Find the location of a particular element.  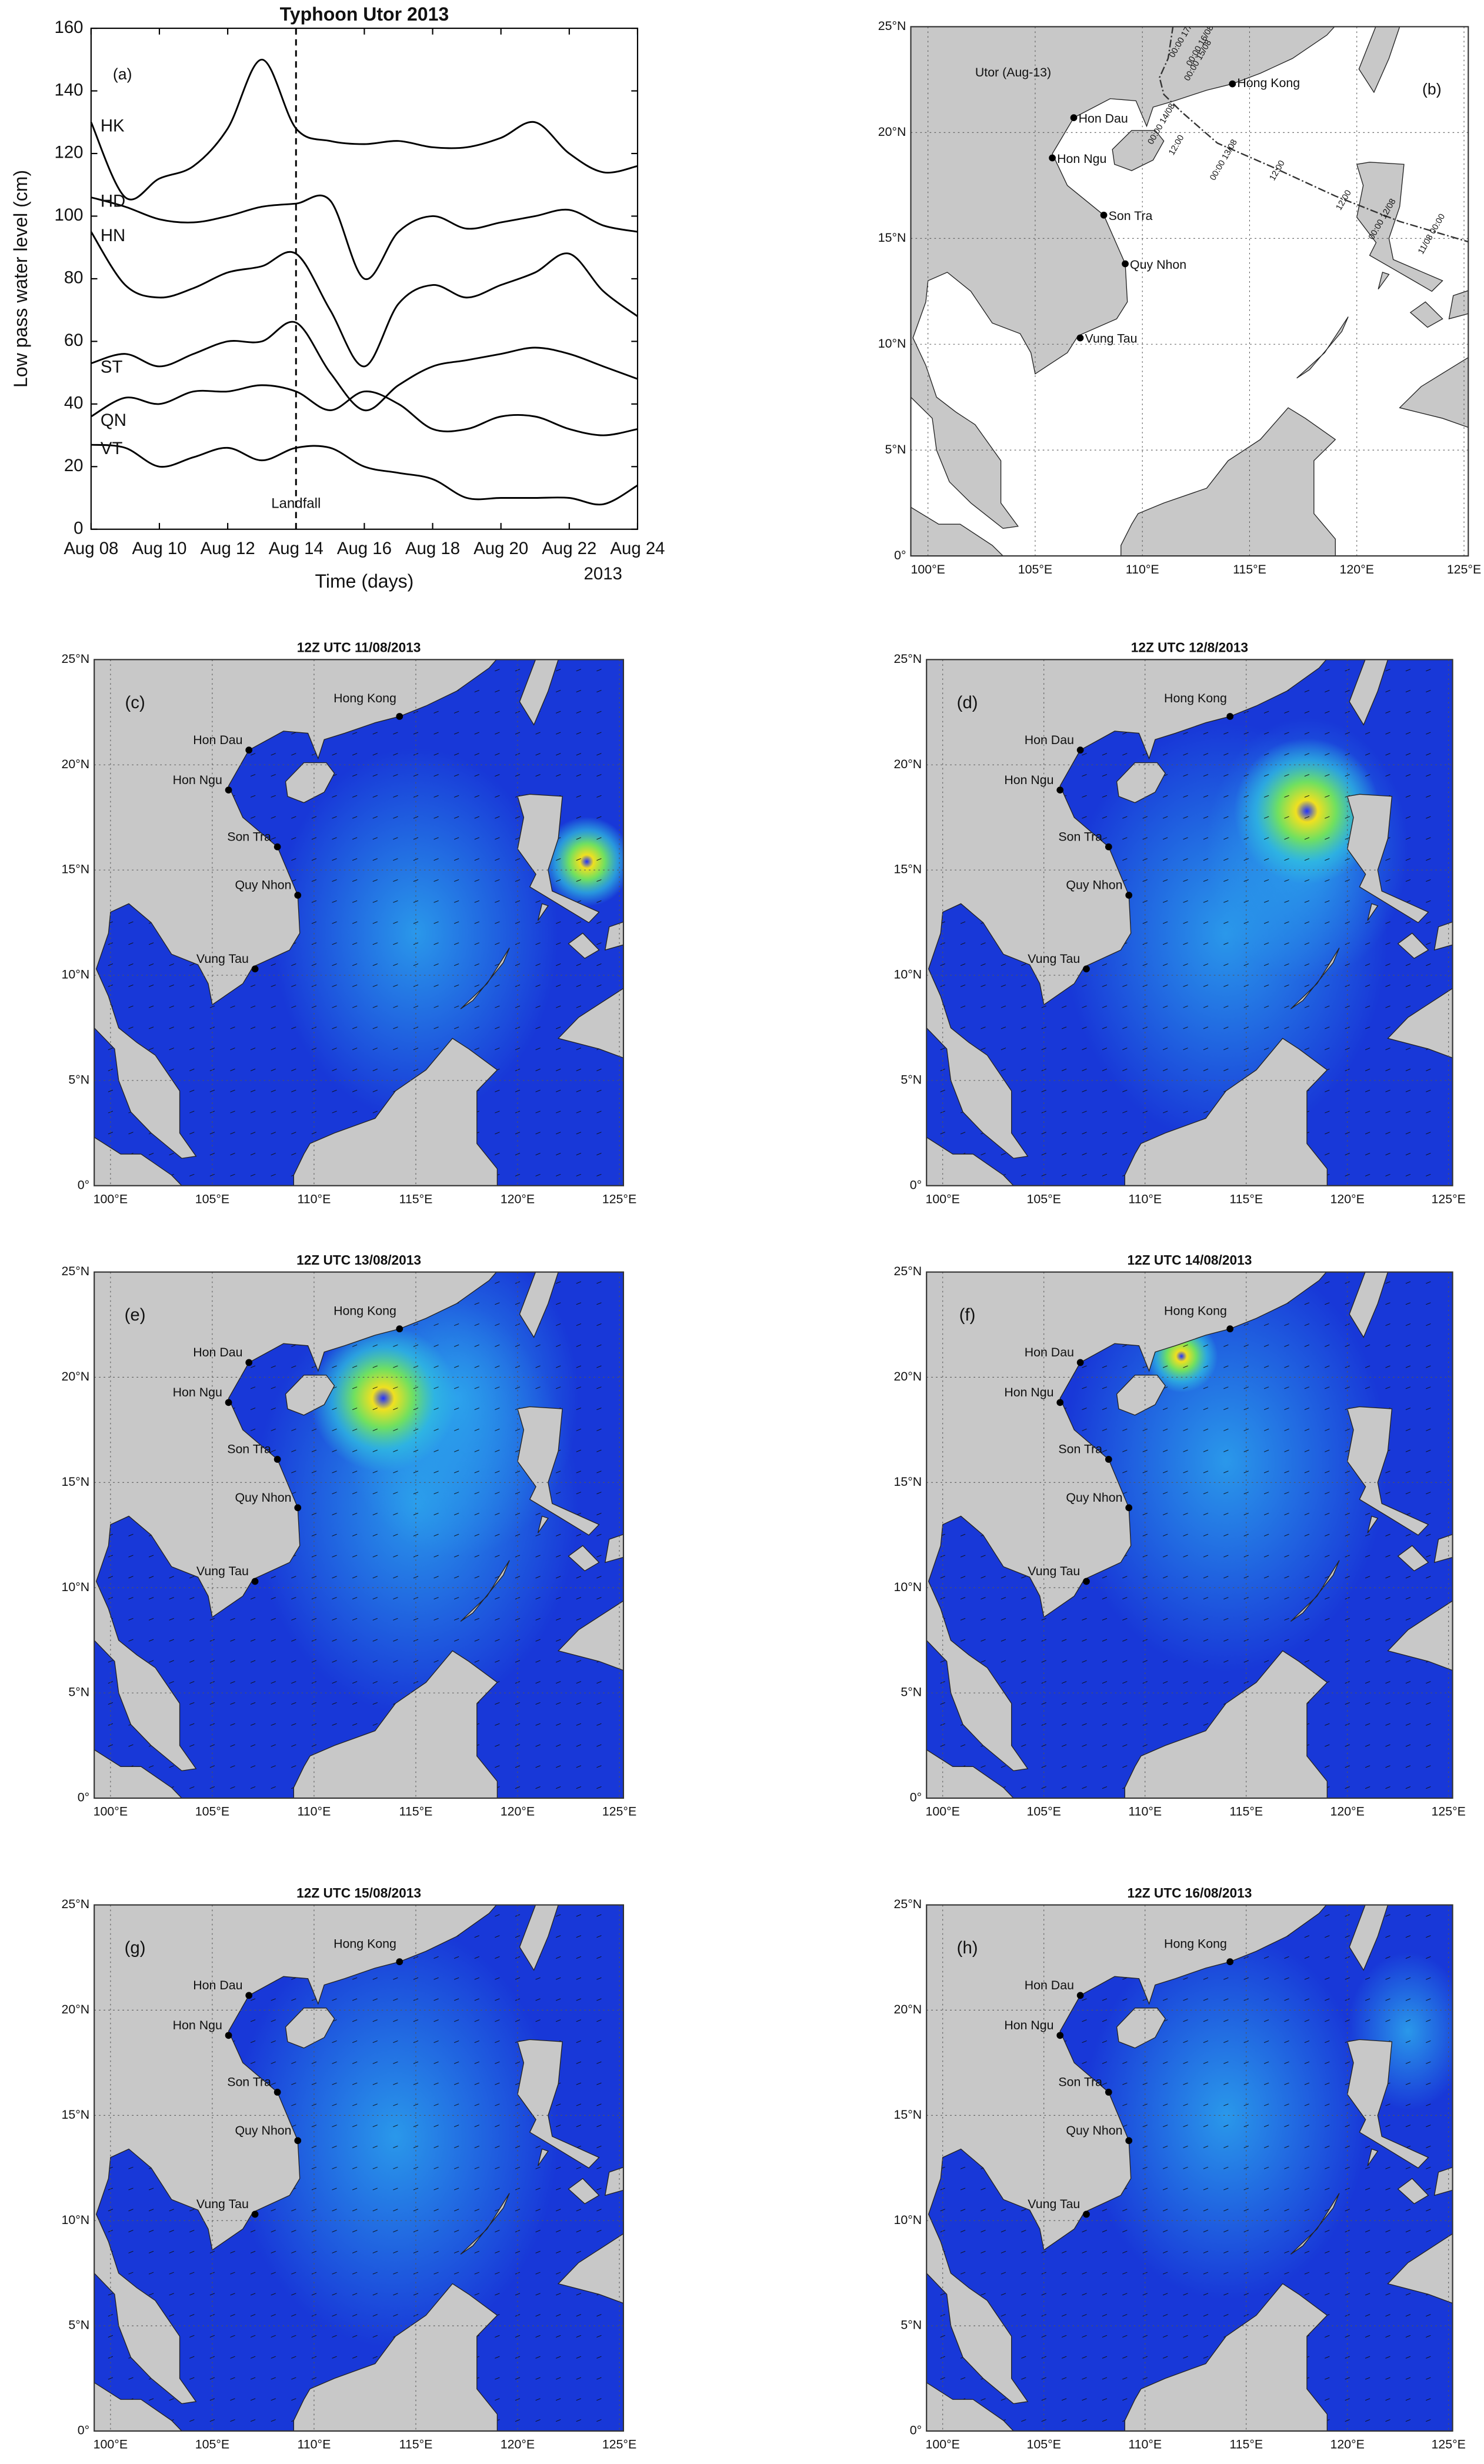

series-label: ST is located at coordinates (112, 366).